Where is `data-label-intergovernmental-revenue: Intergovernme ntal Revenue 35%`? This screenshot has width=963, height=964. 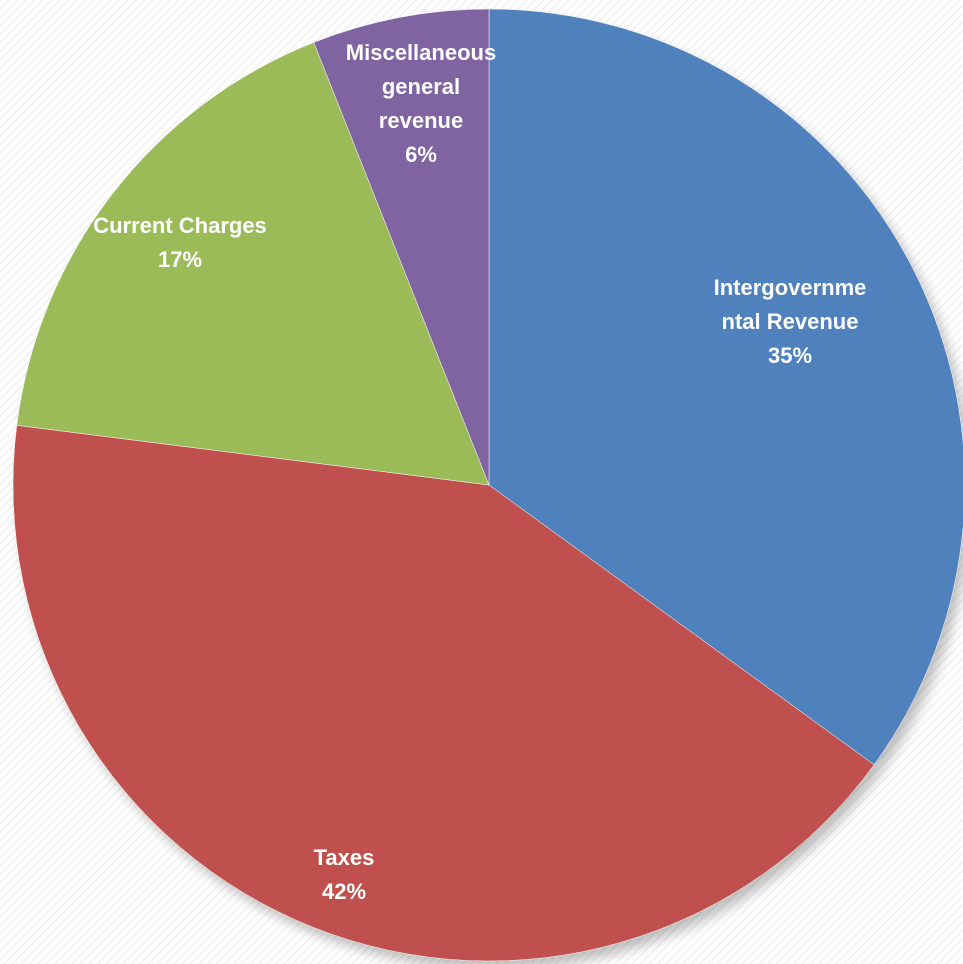
data-label-intergovernmental-revenue: Intergovernme ntal Revenue 35% is located at coordinates (790, 321).